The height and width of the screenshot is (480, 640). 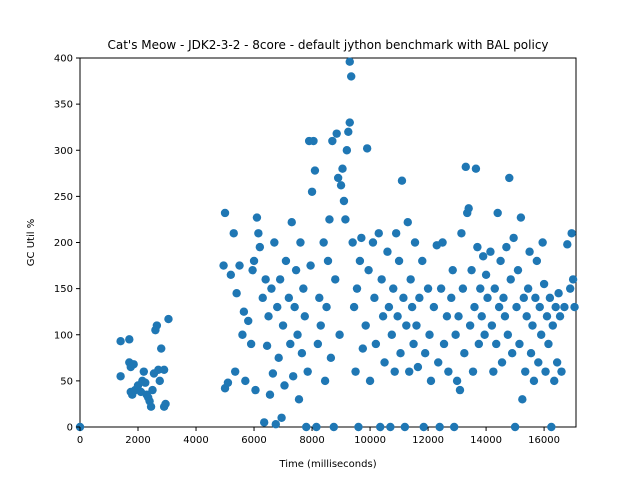 What do you see at coordinates (544, 440) in the screenshot?
I see `x-tick-label: 16000` at bounding box center [544, 440].